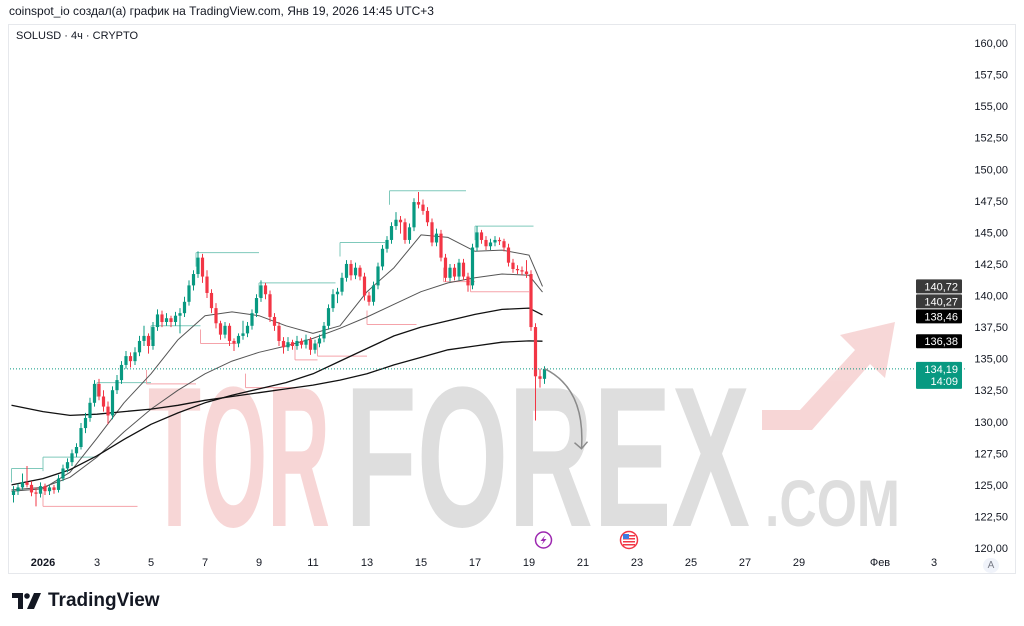  I want to click on y-tick-label: 120,00, so click(991, 549).